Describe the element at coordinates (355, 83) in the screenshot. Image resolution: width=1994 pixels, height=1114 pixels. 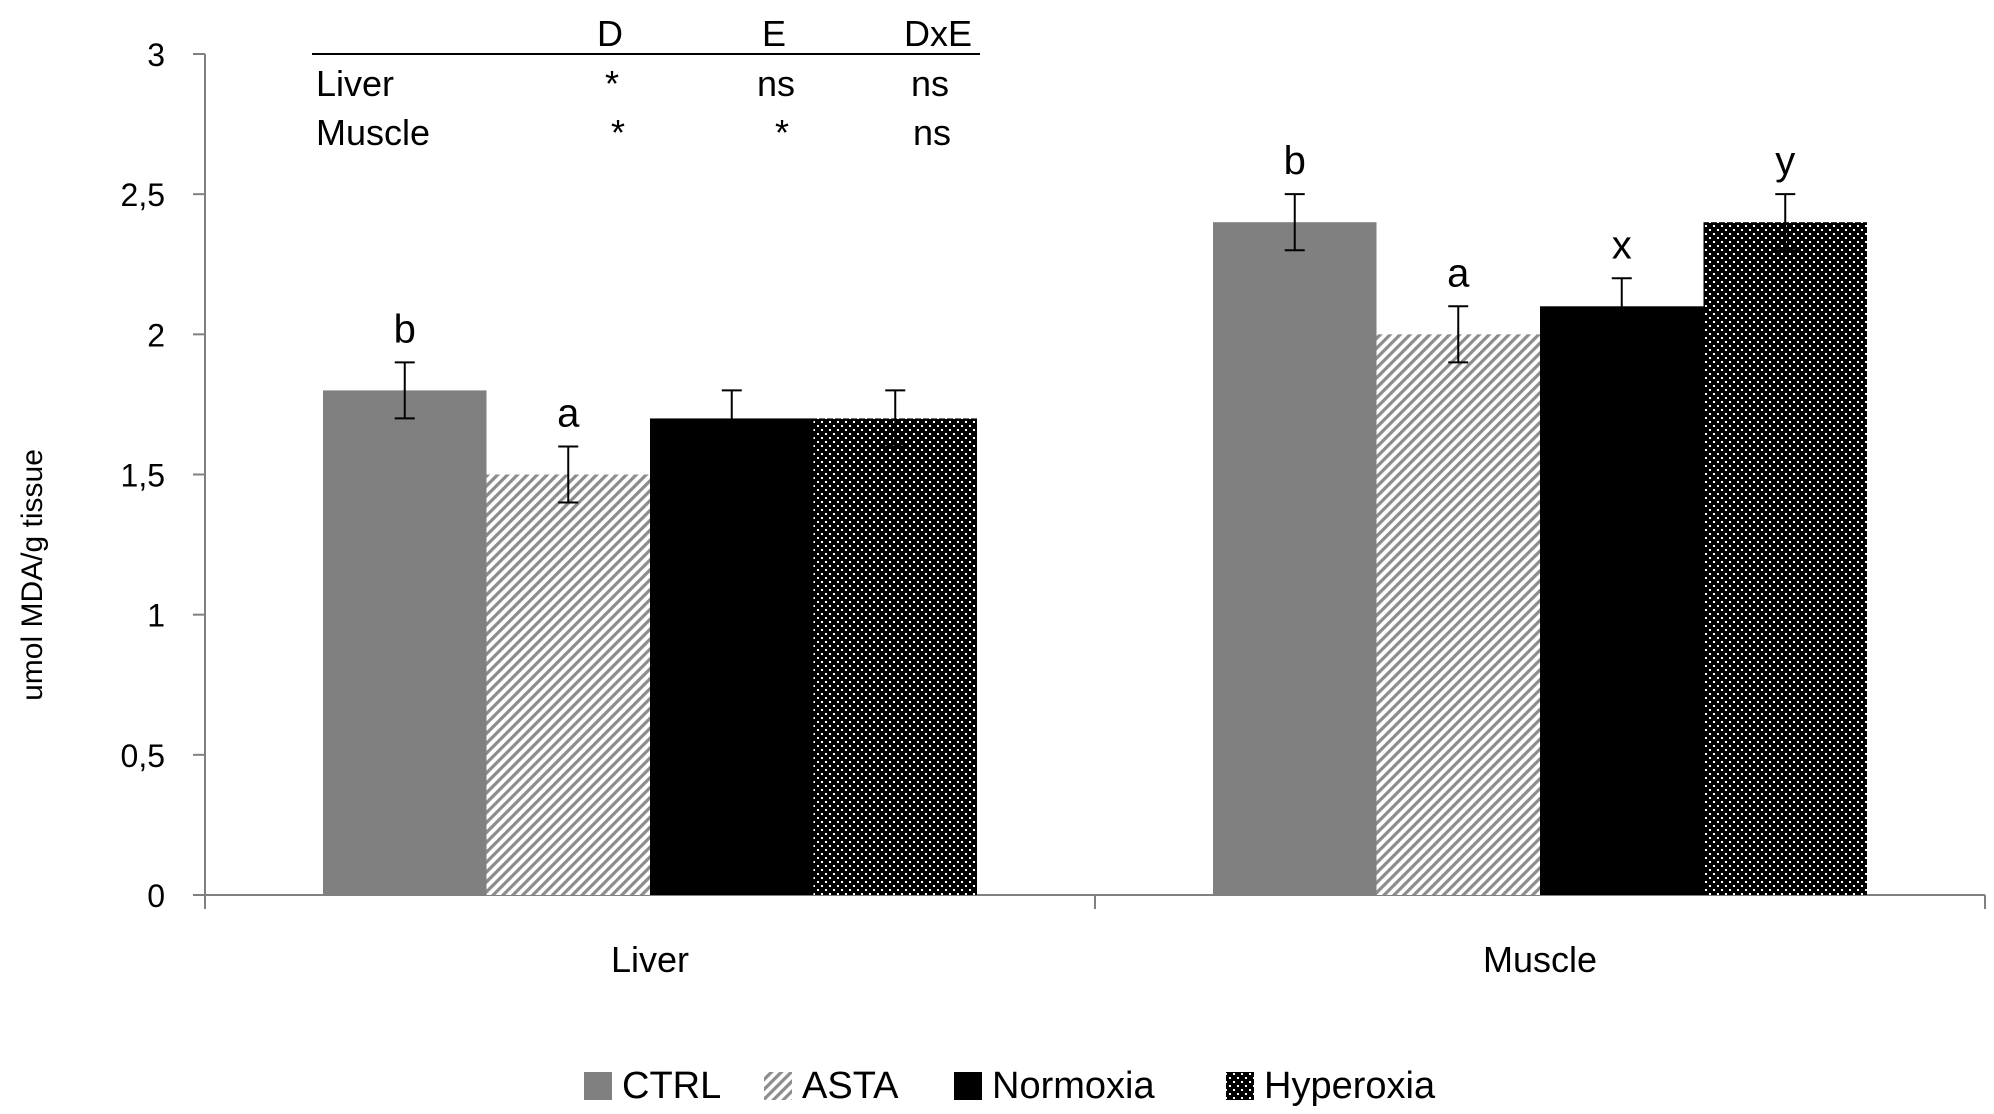
I see `stats-row-label-liver: Liver` at that location.